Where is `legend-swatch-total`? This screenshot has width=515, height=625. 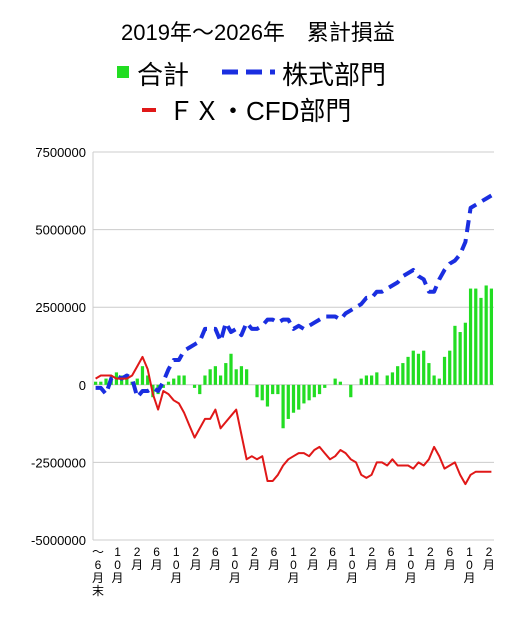
legend-swatch-total is located at coordinates (123, 72).